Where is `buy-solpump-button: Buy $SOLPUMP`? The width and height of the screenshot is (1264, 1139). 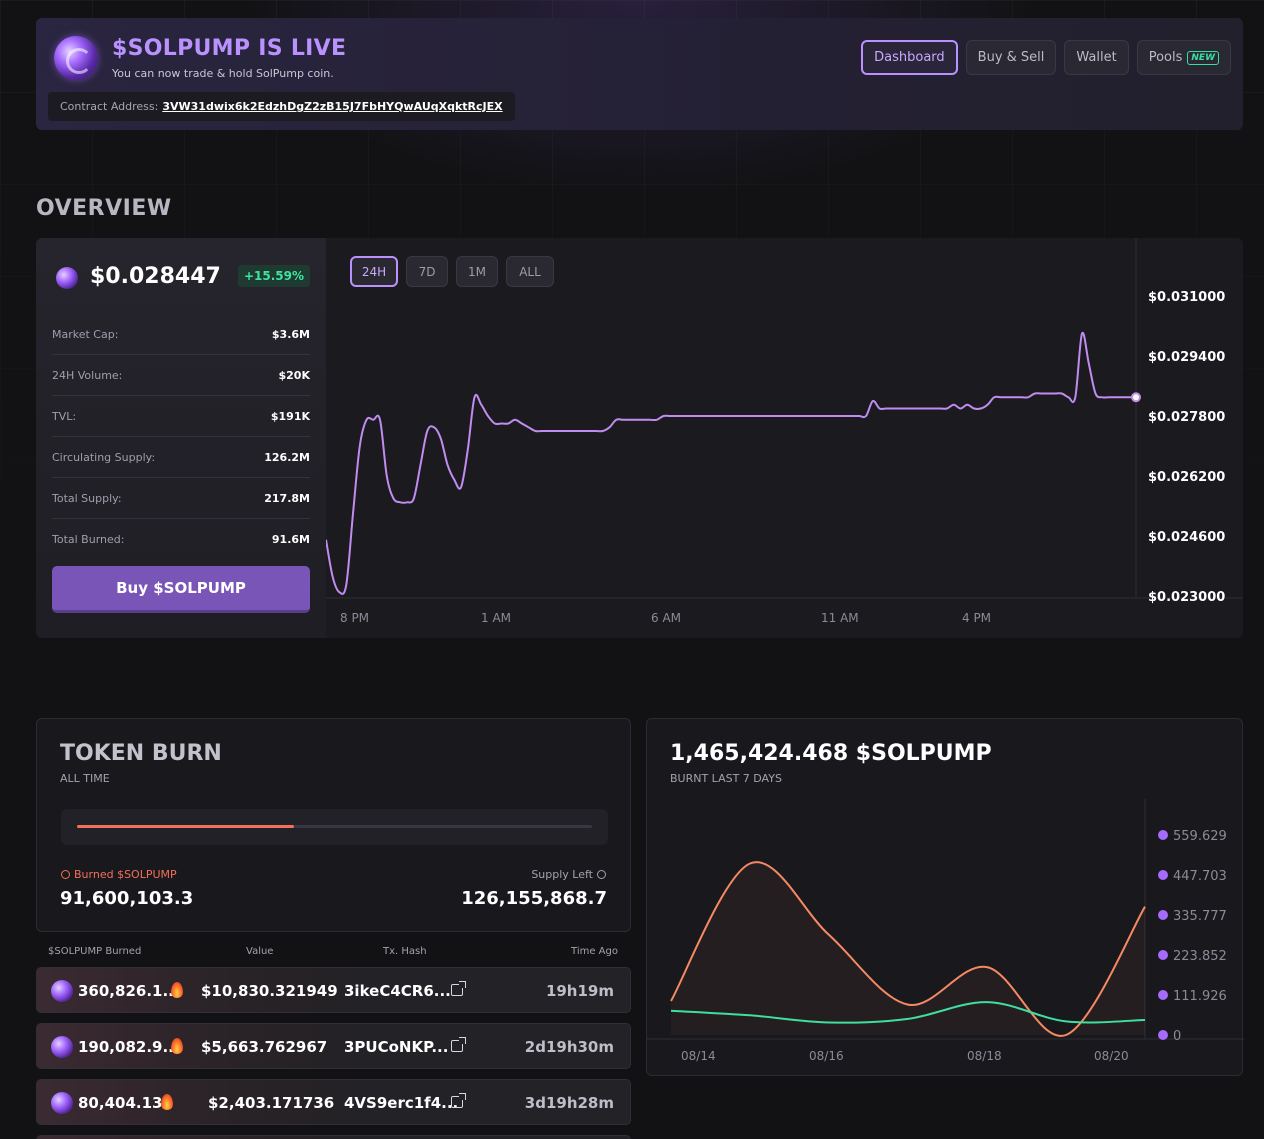
buy-solpump-button: Buy $SOLPUMP is located at coordinates (181, 589).